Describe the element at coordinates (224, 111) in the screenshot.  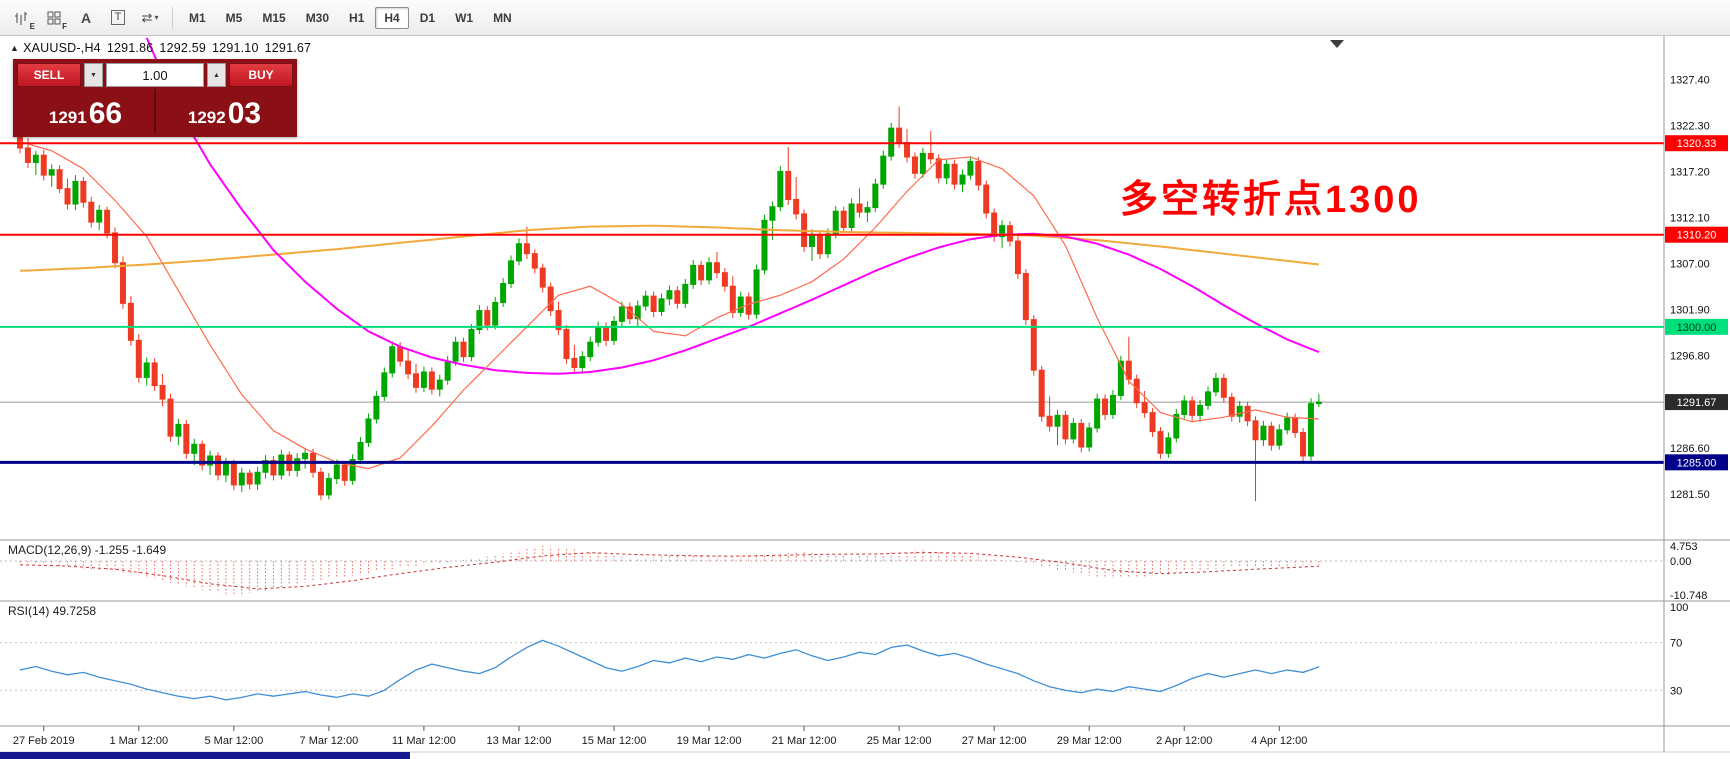
I see `ask-price-display: 1292 03` at that location.